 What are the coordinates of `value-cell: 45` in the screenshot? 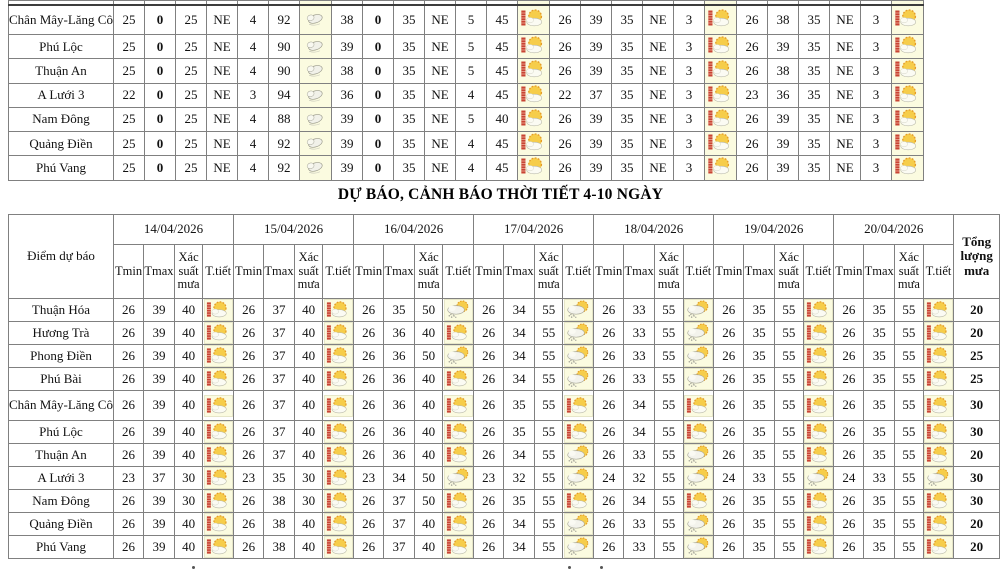 It's located at (501, 19).